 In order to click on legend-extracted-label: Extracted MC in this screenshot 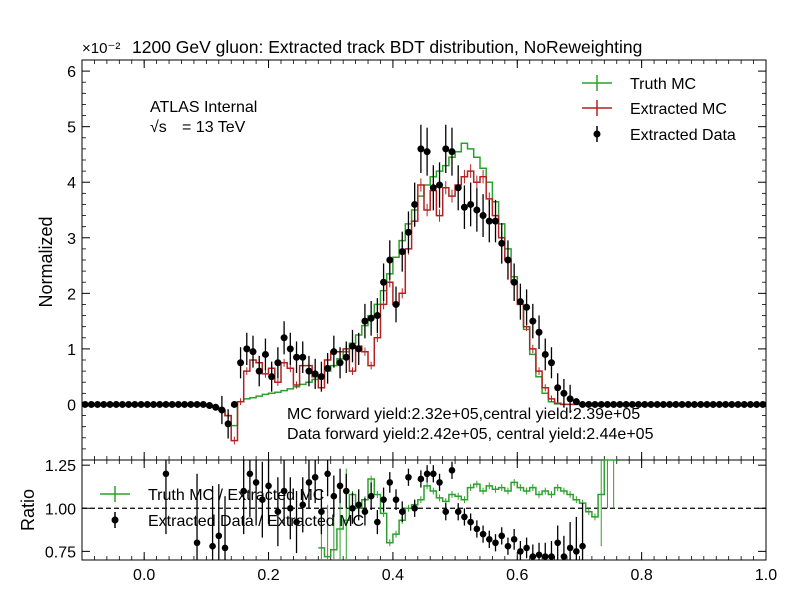, I will do `click(678, 109)`.